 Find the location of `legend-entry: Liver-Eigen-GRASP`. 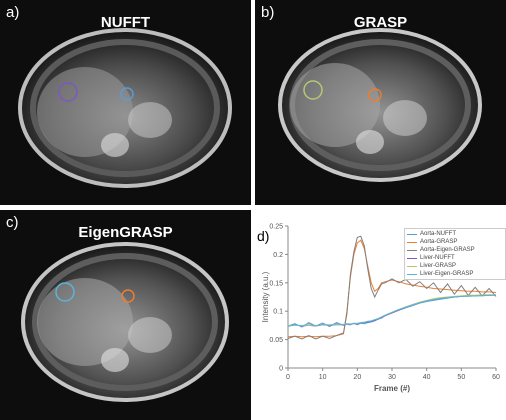

legend-entry: Liver-Eigen-GRASP is located at coordinates (455, 274).